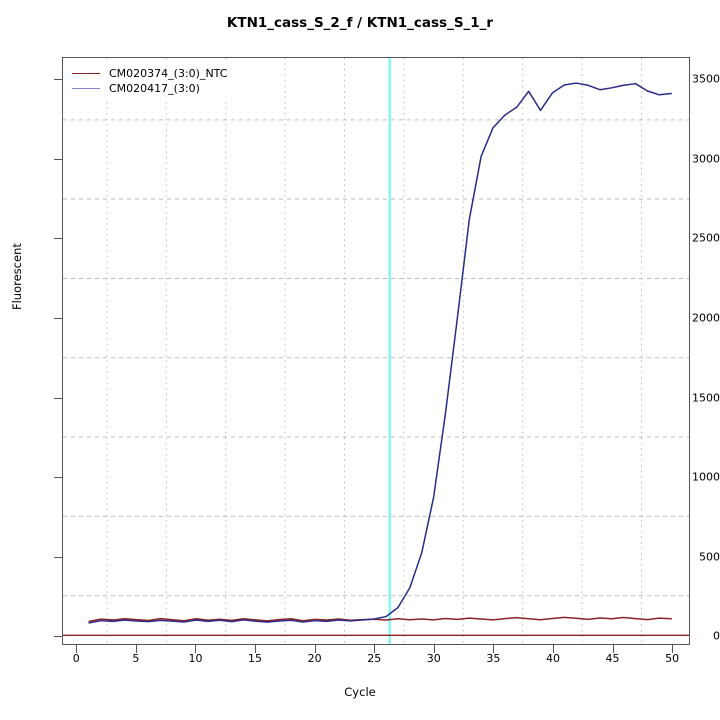 The height and width of the screenshot is (720, 720). What do you see at coordinates (360, 692) in the screenshot?
I see `x-axis-title: Cycle` at bounding box center [360, 692].